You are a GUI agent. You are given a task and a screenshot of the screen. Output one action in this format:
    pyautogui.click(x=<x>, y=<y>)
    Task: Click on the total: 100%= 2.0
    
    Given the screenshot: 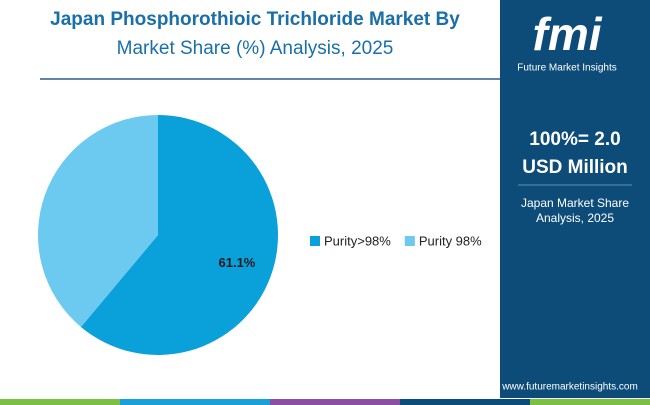 What is the action you would take?
    pyautogui.click(x=574, y=139)
    